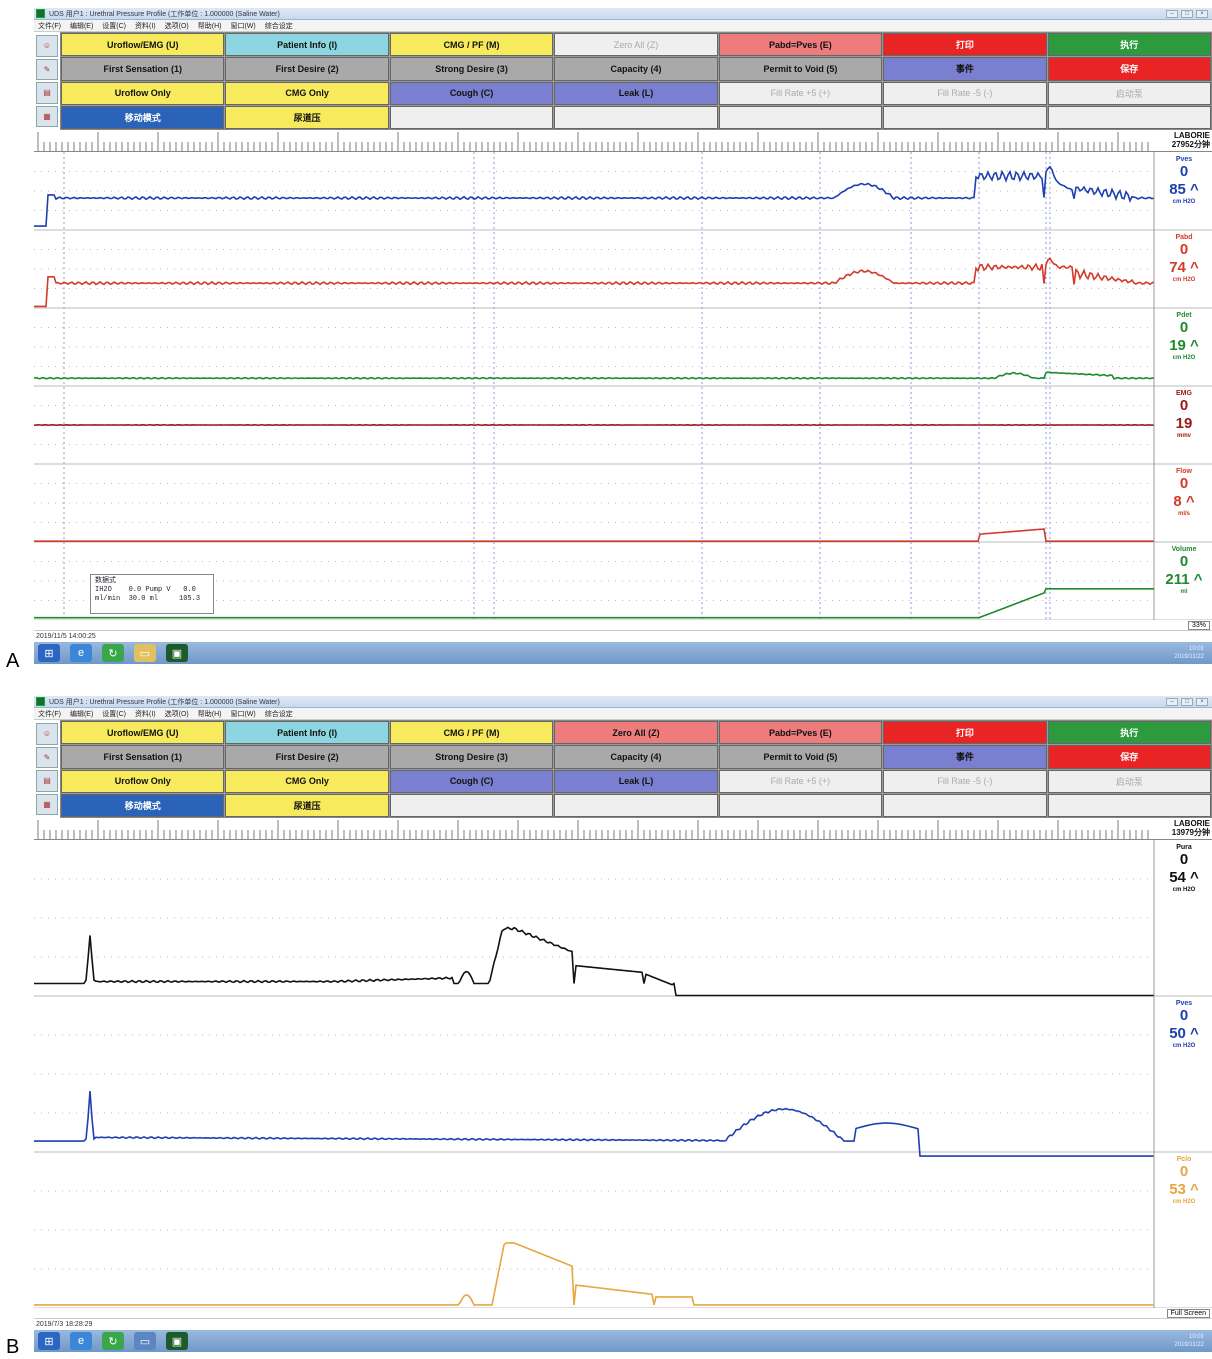 This screenshot has width=1212, height=1359. What do you see at coordinates (1184, 570) in the screenshot?
I see `channel-readout: Volume 0 211 ^ ml` at bounding box center [1184, 570].